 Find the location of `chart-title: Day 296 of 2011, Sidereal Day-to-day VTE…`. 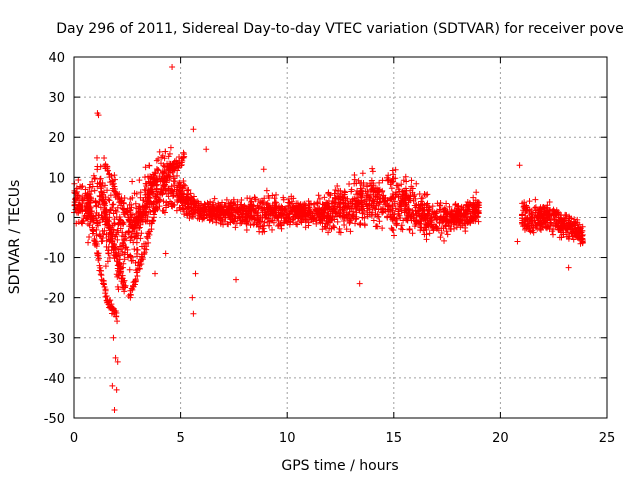

chart-title: Day 296 of 2011, Sidereal Day-to-day VTE… is located at coordinates (340, 29).